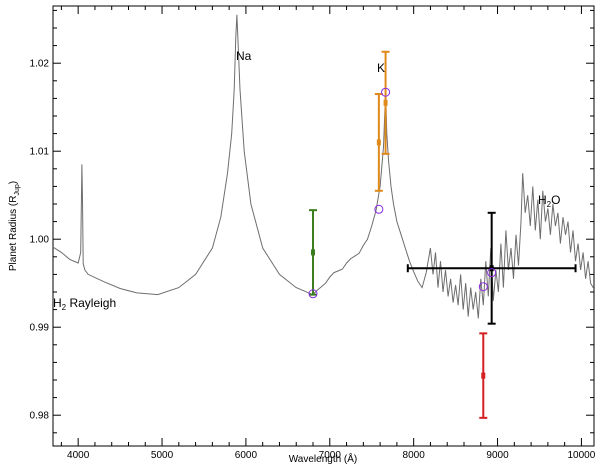  What do you see at coordinates (40, 416) in the screenshot?
I see `y-tick-label: 0.98` at bounding box center [40, 416].